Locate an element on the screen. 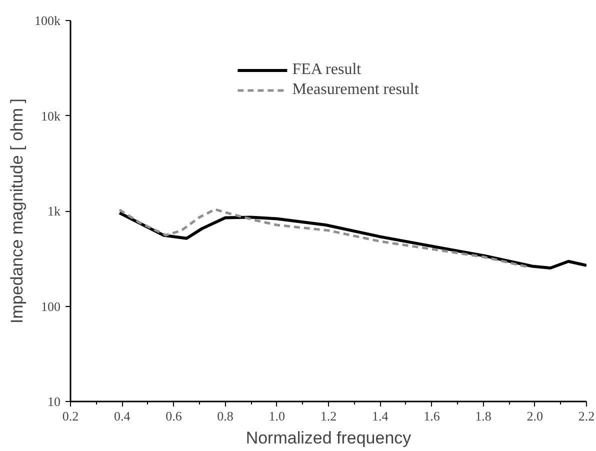 This screenshot has height=451, width=596. x-axis-title: Normalized frequency is located at coordinates (329, 438).